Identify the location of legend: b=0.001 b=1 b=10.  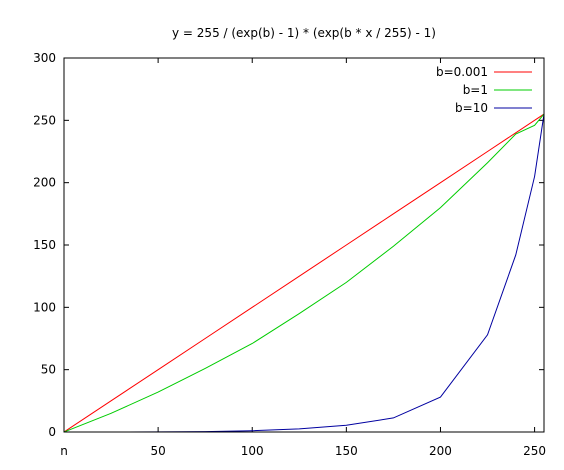
(484, 90).